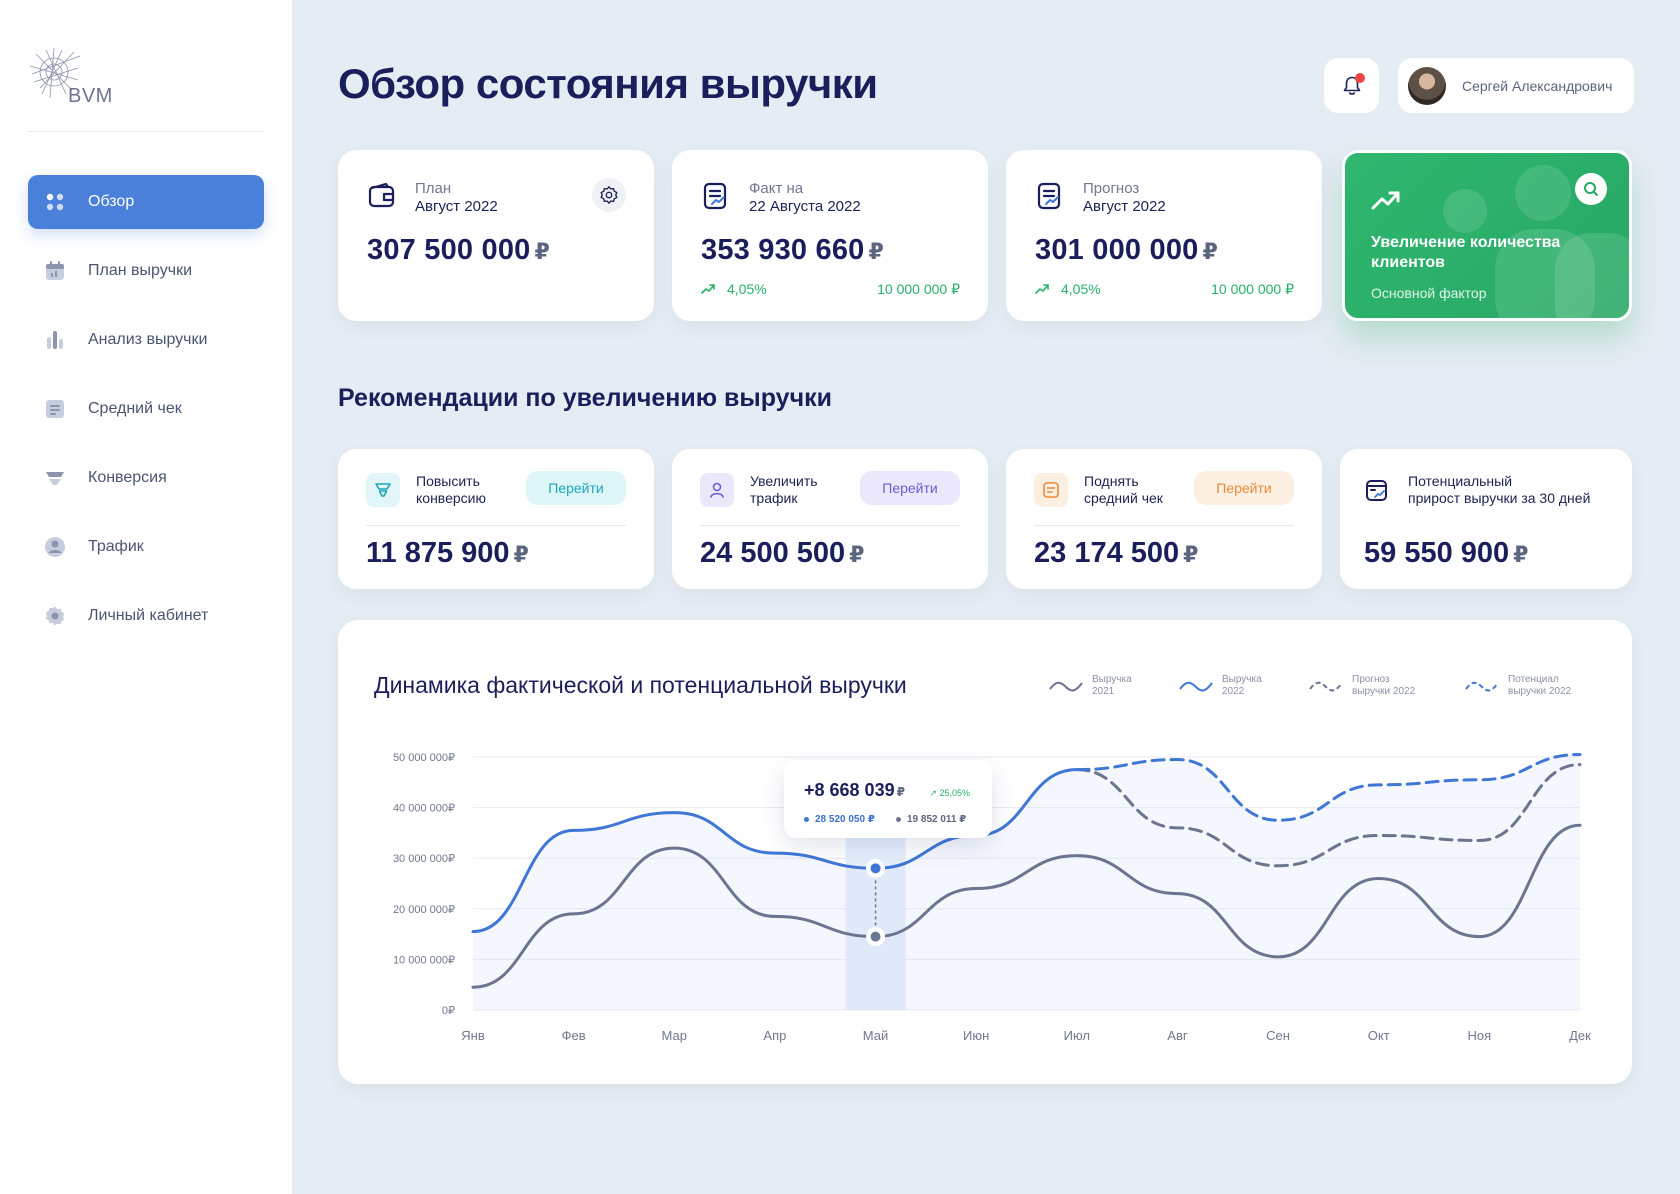  What do you see at coordinates (1460, 481) in the screenshot?
I see `rec-label-line: Потенциальный` at bounding box center [1460, 481].